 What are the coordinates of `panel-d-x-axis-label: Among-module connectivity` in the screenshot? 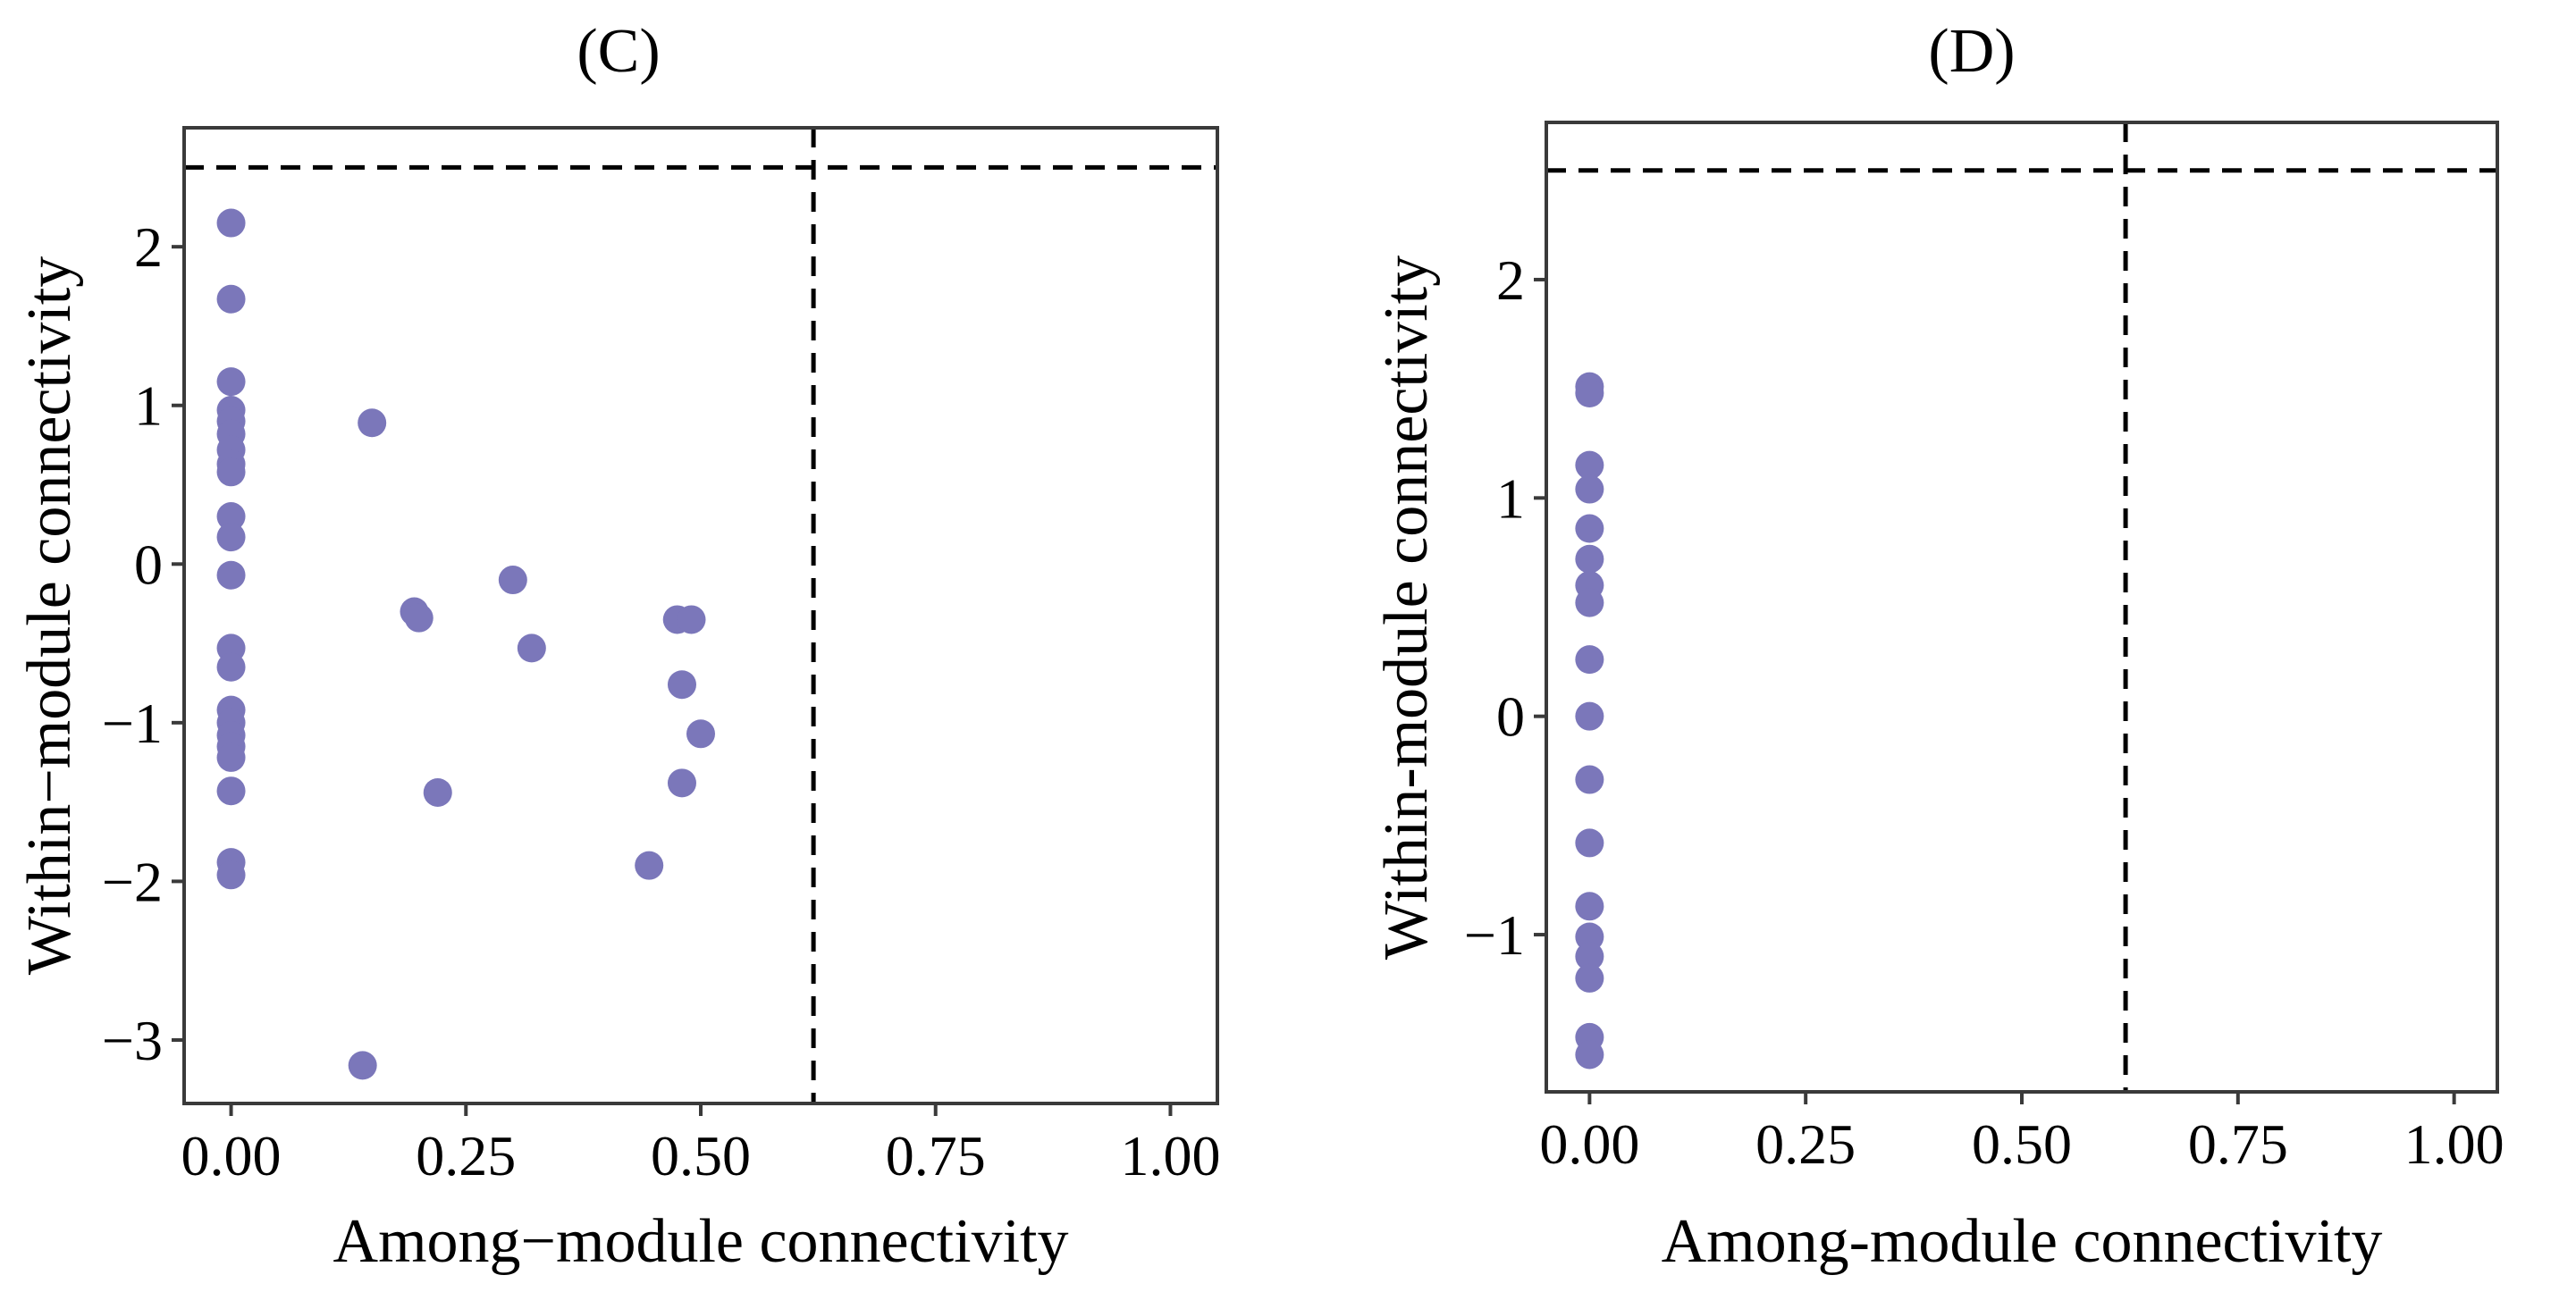 It's located at (2023, 1242).